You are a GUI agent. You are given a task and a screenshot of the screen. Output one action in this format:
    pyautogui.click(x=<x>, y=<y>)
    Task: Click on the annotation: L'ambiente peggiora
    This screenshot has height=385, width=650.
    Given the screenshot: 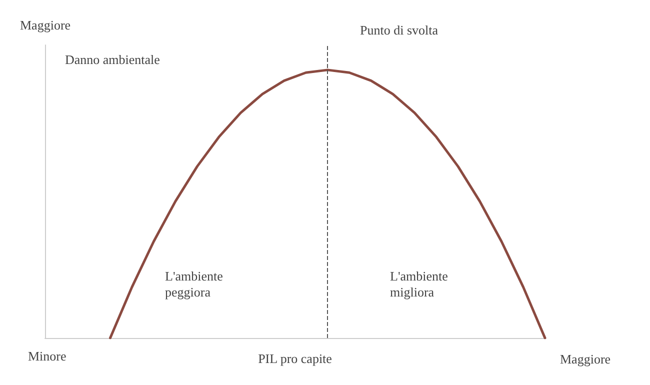 What is the action you would take?
    pyautogui.click(x=194, y=284)
    